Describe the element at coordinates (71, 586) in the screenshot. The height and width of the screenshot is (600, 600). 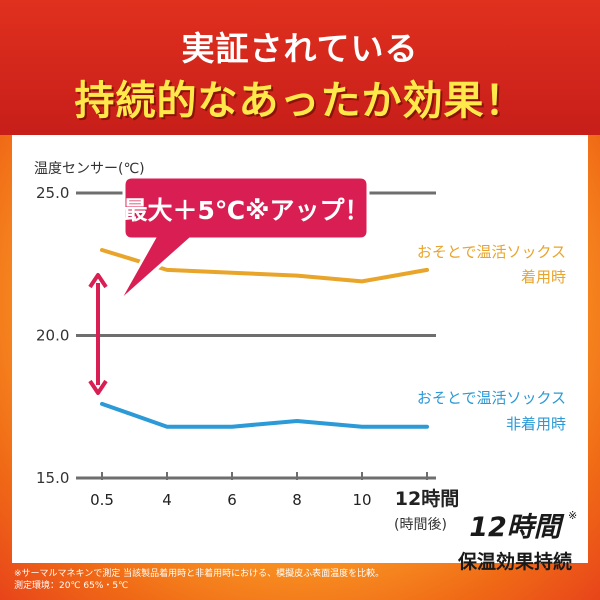
I see `footnote-line-2: 測定環境：20℃ 65%・5℃` at that location.